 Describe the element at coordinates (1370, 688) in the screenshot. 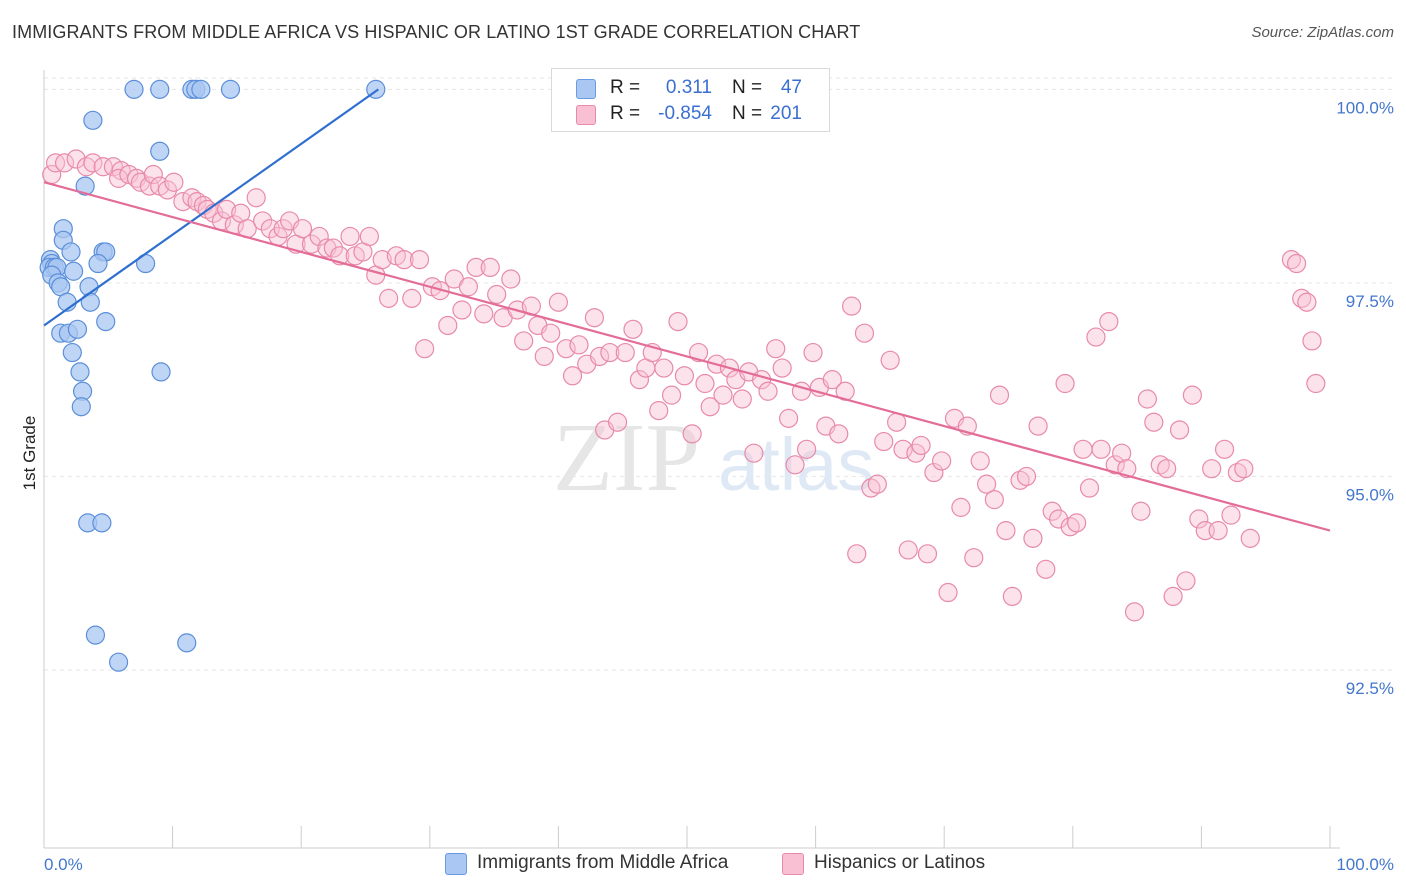

I see `y-tick-label: 92.5%` at that location.